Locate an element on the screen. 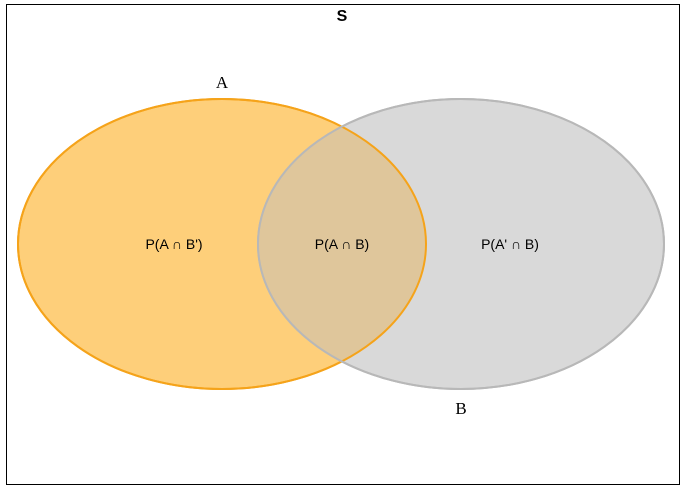 Image resolution: width=689 pixels, height=497 pixels. set-b-label: B is located at coordinates (460, 408).